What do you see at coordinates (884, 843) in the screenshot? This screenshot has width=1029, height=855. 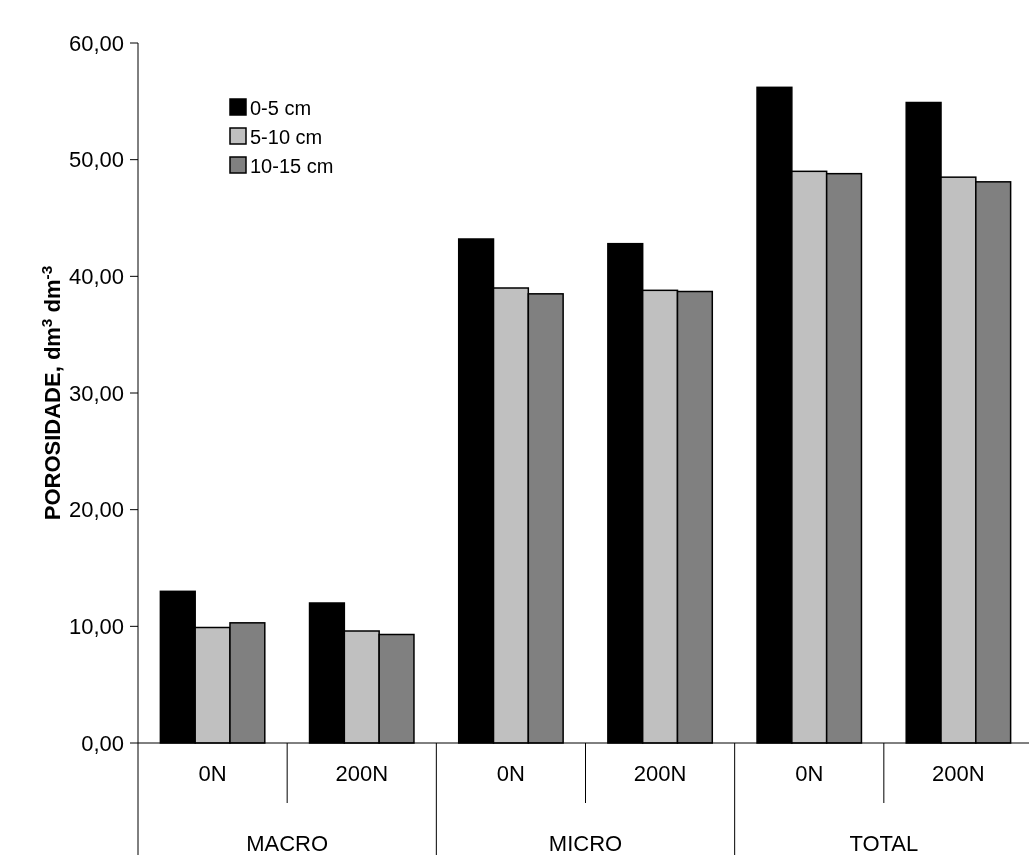 I see `text: TOTAL` at bounding box center [884, 843].